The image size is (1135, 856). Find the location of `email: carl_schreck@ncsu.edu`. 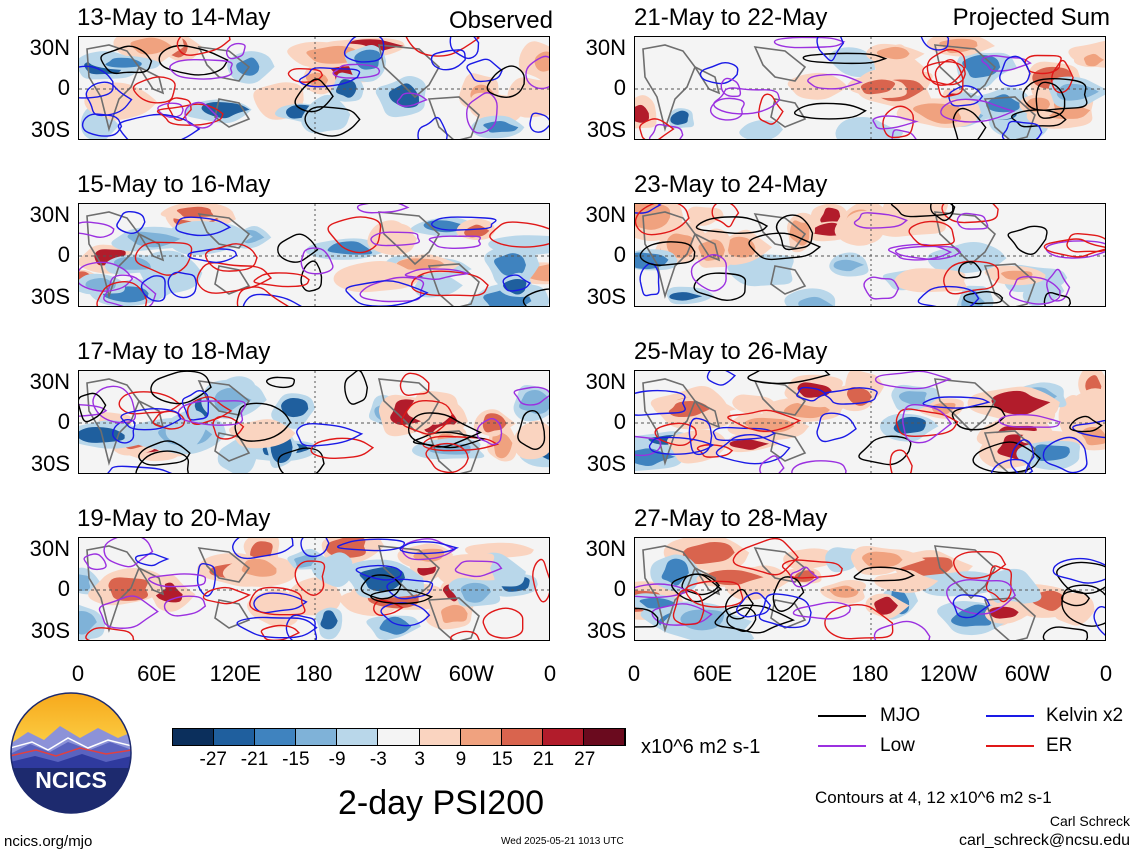

email: carl_schreck@ncsu.edu is located at coordinates (1044, 840).